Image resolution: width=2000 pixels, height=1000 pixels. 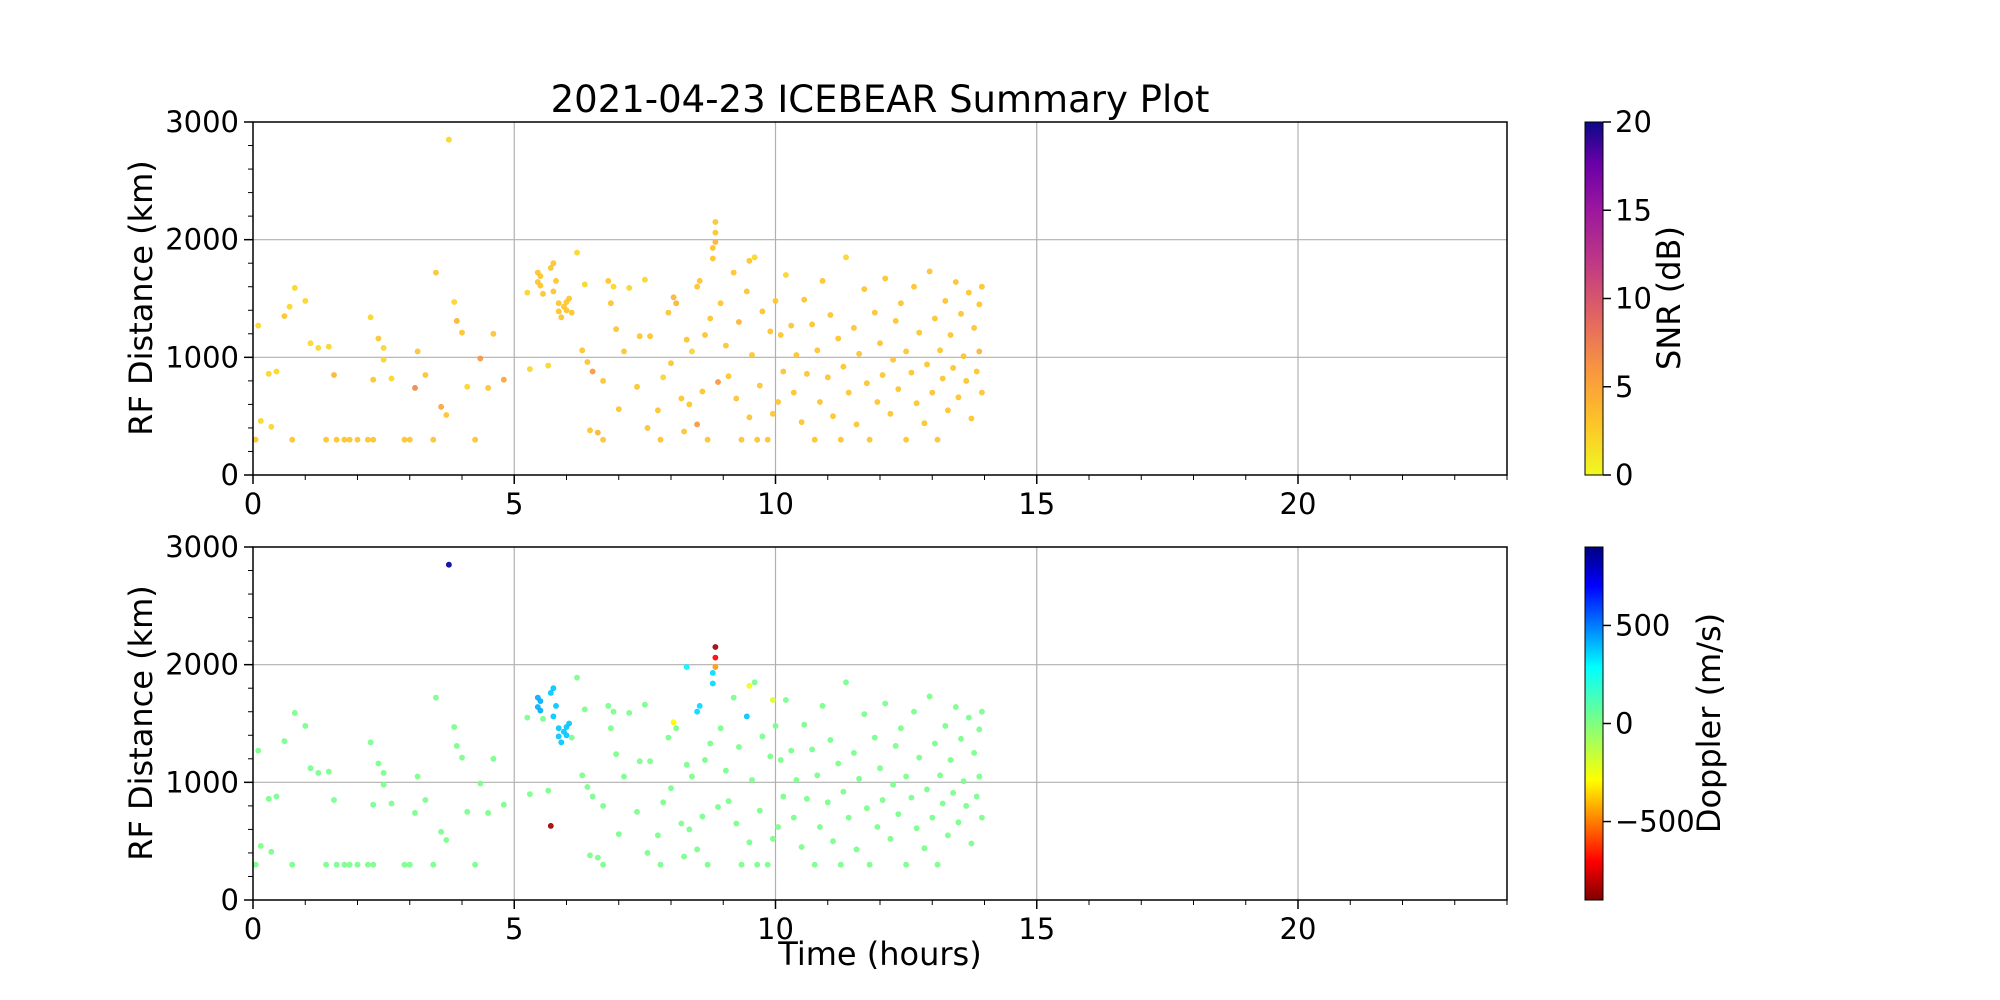 What do you see at coordinates (514, 504) in the screenshot?
I see `x-tick-label: 5` at bounding box center [514, 504].